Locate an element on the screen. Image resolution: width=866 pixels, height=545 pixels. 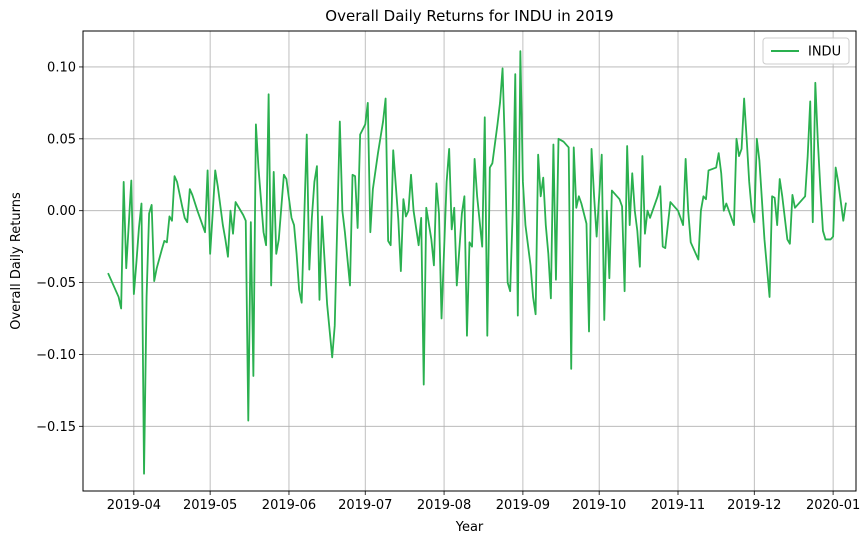
y-axis-label: Overall Daily Returns is located at coordinates (16, 261).